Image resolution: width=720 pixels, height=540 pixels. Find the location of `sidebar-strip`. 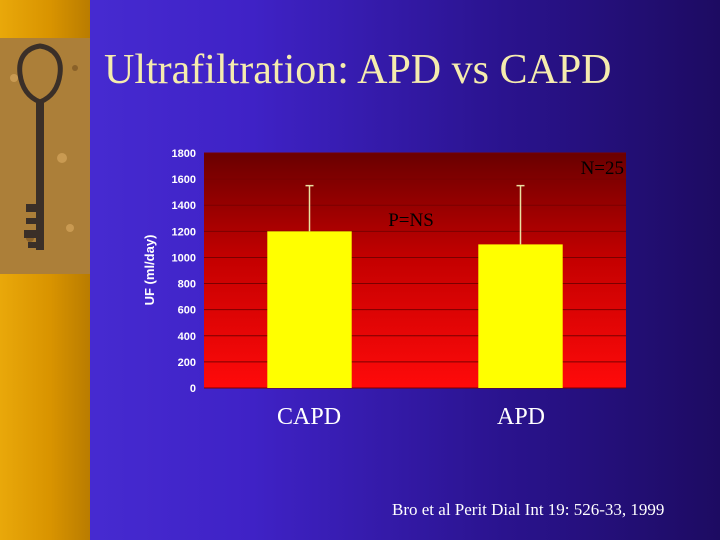

sidebar-strip is located at coordinates (45, 270).